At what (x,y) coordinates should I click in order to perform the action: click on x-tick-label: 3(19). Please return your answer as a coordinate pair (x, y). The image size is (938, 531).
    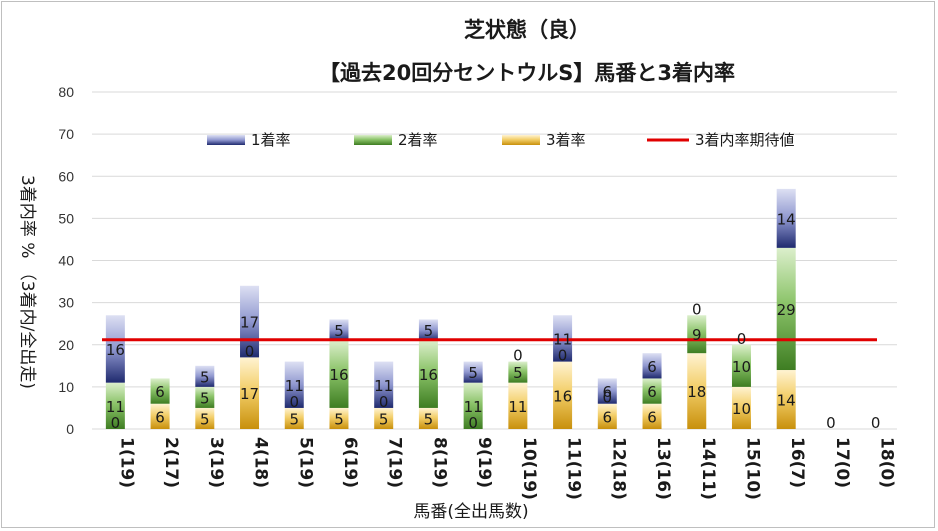
    Looking at the image, I should click on (216, 462).